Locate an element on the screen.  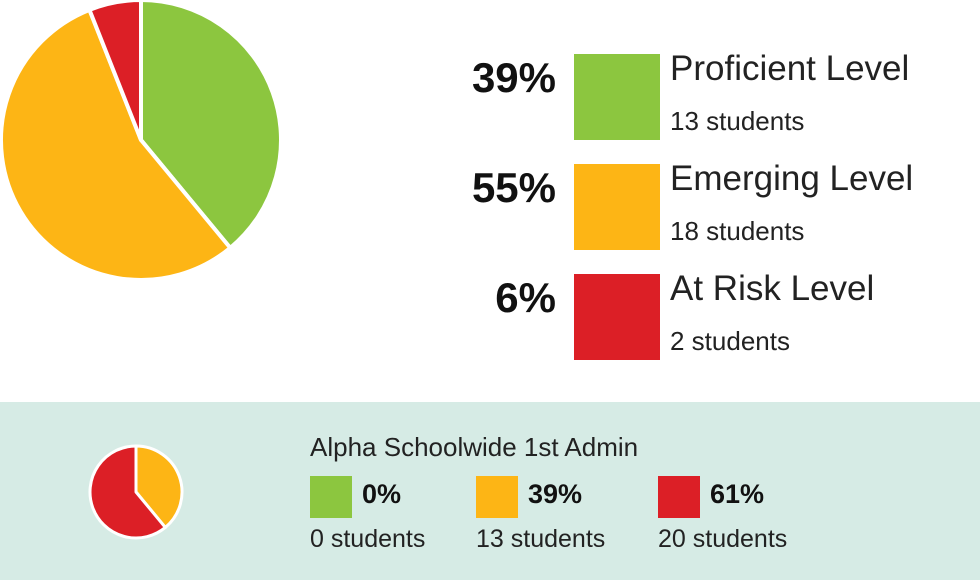
legend-row-emerging: 55% Emerging Level 18 students is located at coordinates (710, 206).